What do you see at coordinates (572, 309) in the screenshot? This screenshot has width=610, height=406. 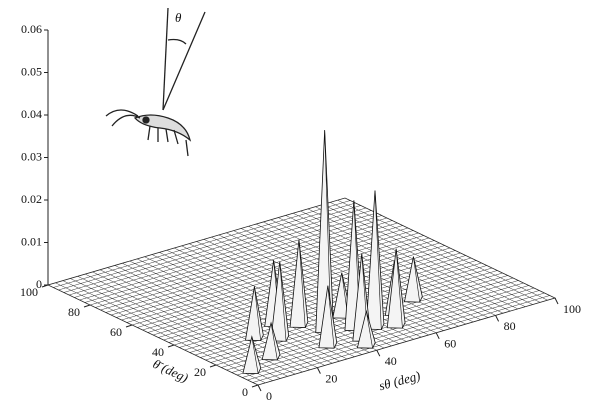 I see `x-tick-label: 100` at bounding box center [572, 309].